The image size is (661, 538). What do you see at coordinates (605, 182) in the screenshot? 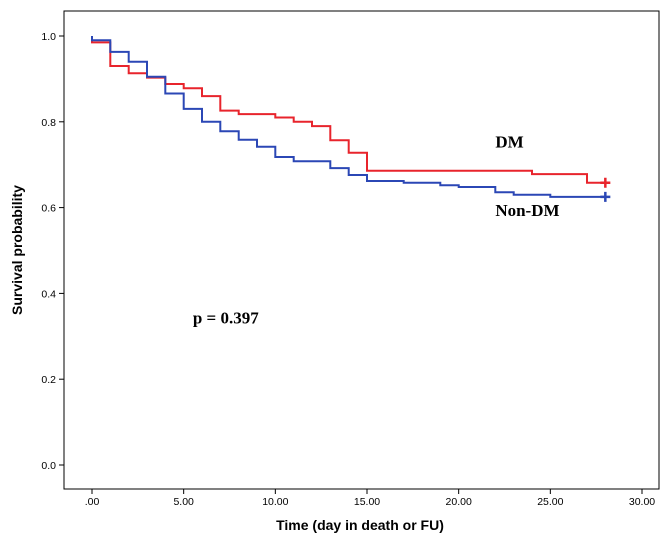
I see `censor-mark-dm` at bounding box center [605, 182].